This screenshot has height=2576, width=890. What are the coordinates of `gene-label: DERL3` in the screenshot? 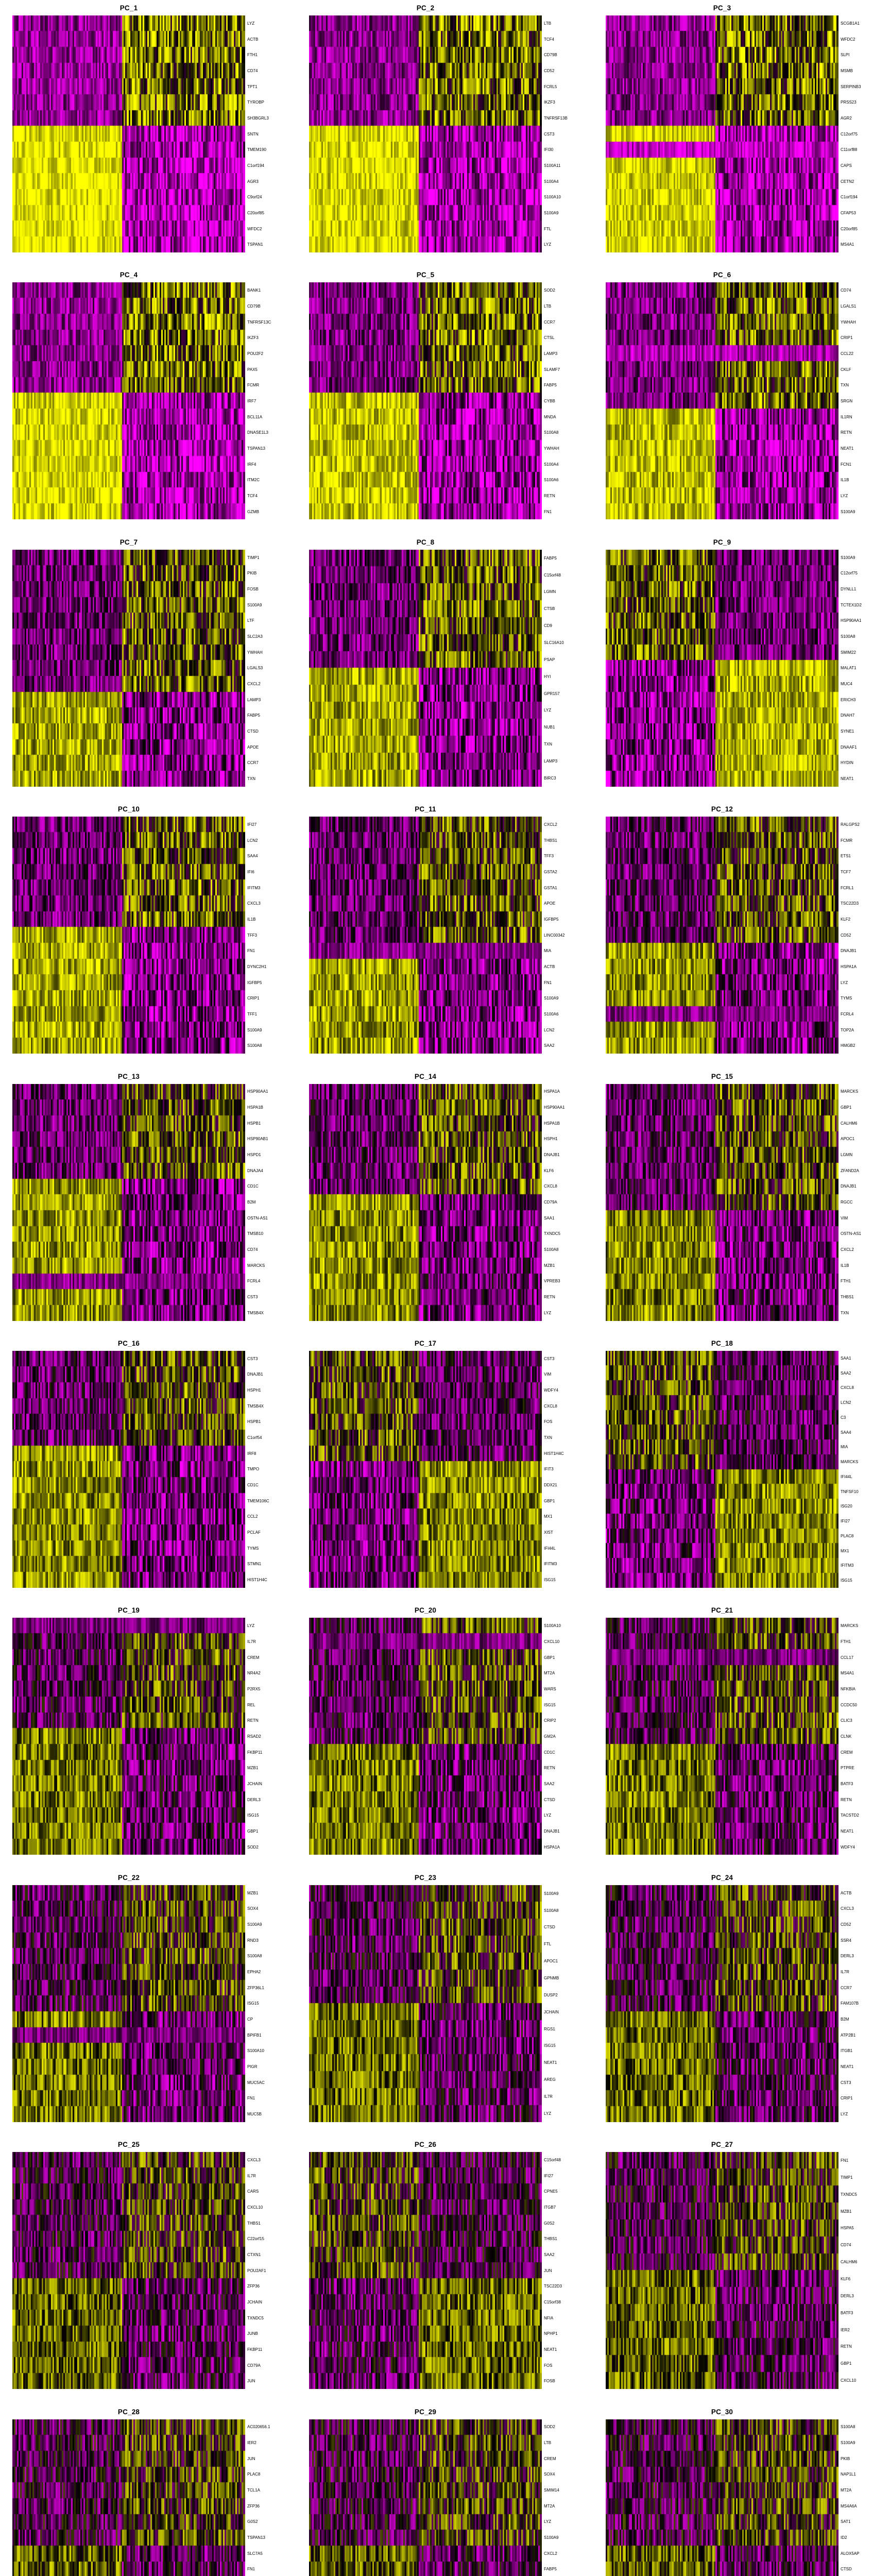 It's located at (847, 1956).